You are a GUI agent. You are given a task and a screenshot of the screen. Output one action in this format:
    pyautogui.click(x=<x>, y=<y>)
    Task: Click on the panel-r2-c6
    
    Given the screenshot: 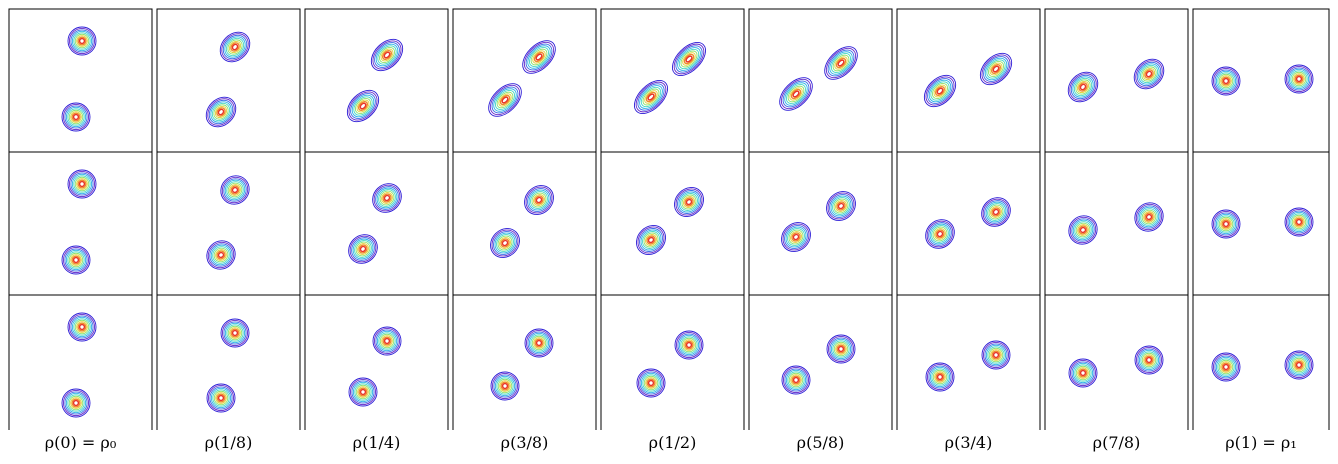 What is the action you would take?
    pyautogui.click(x=820, y=223)
    